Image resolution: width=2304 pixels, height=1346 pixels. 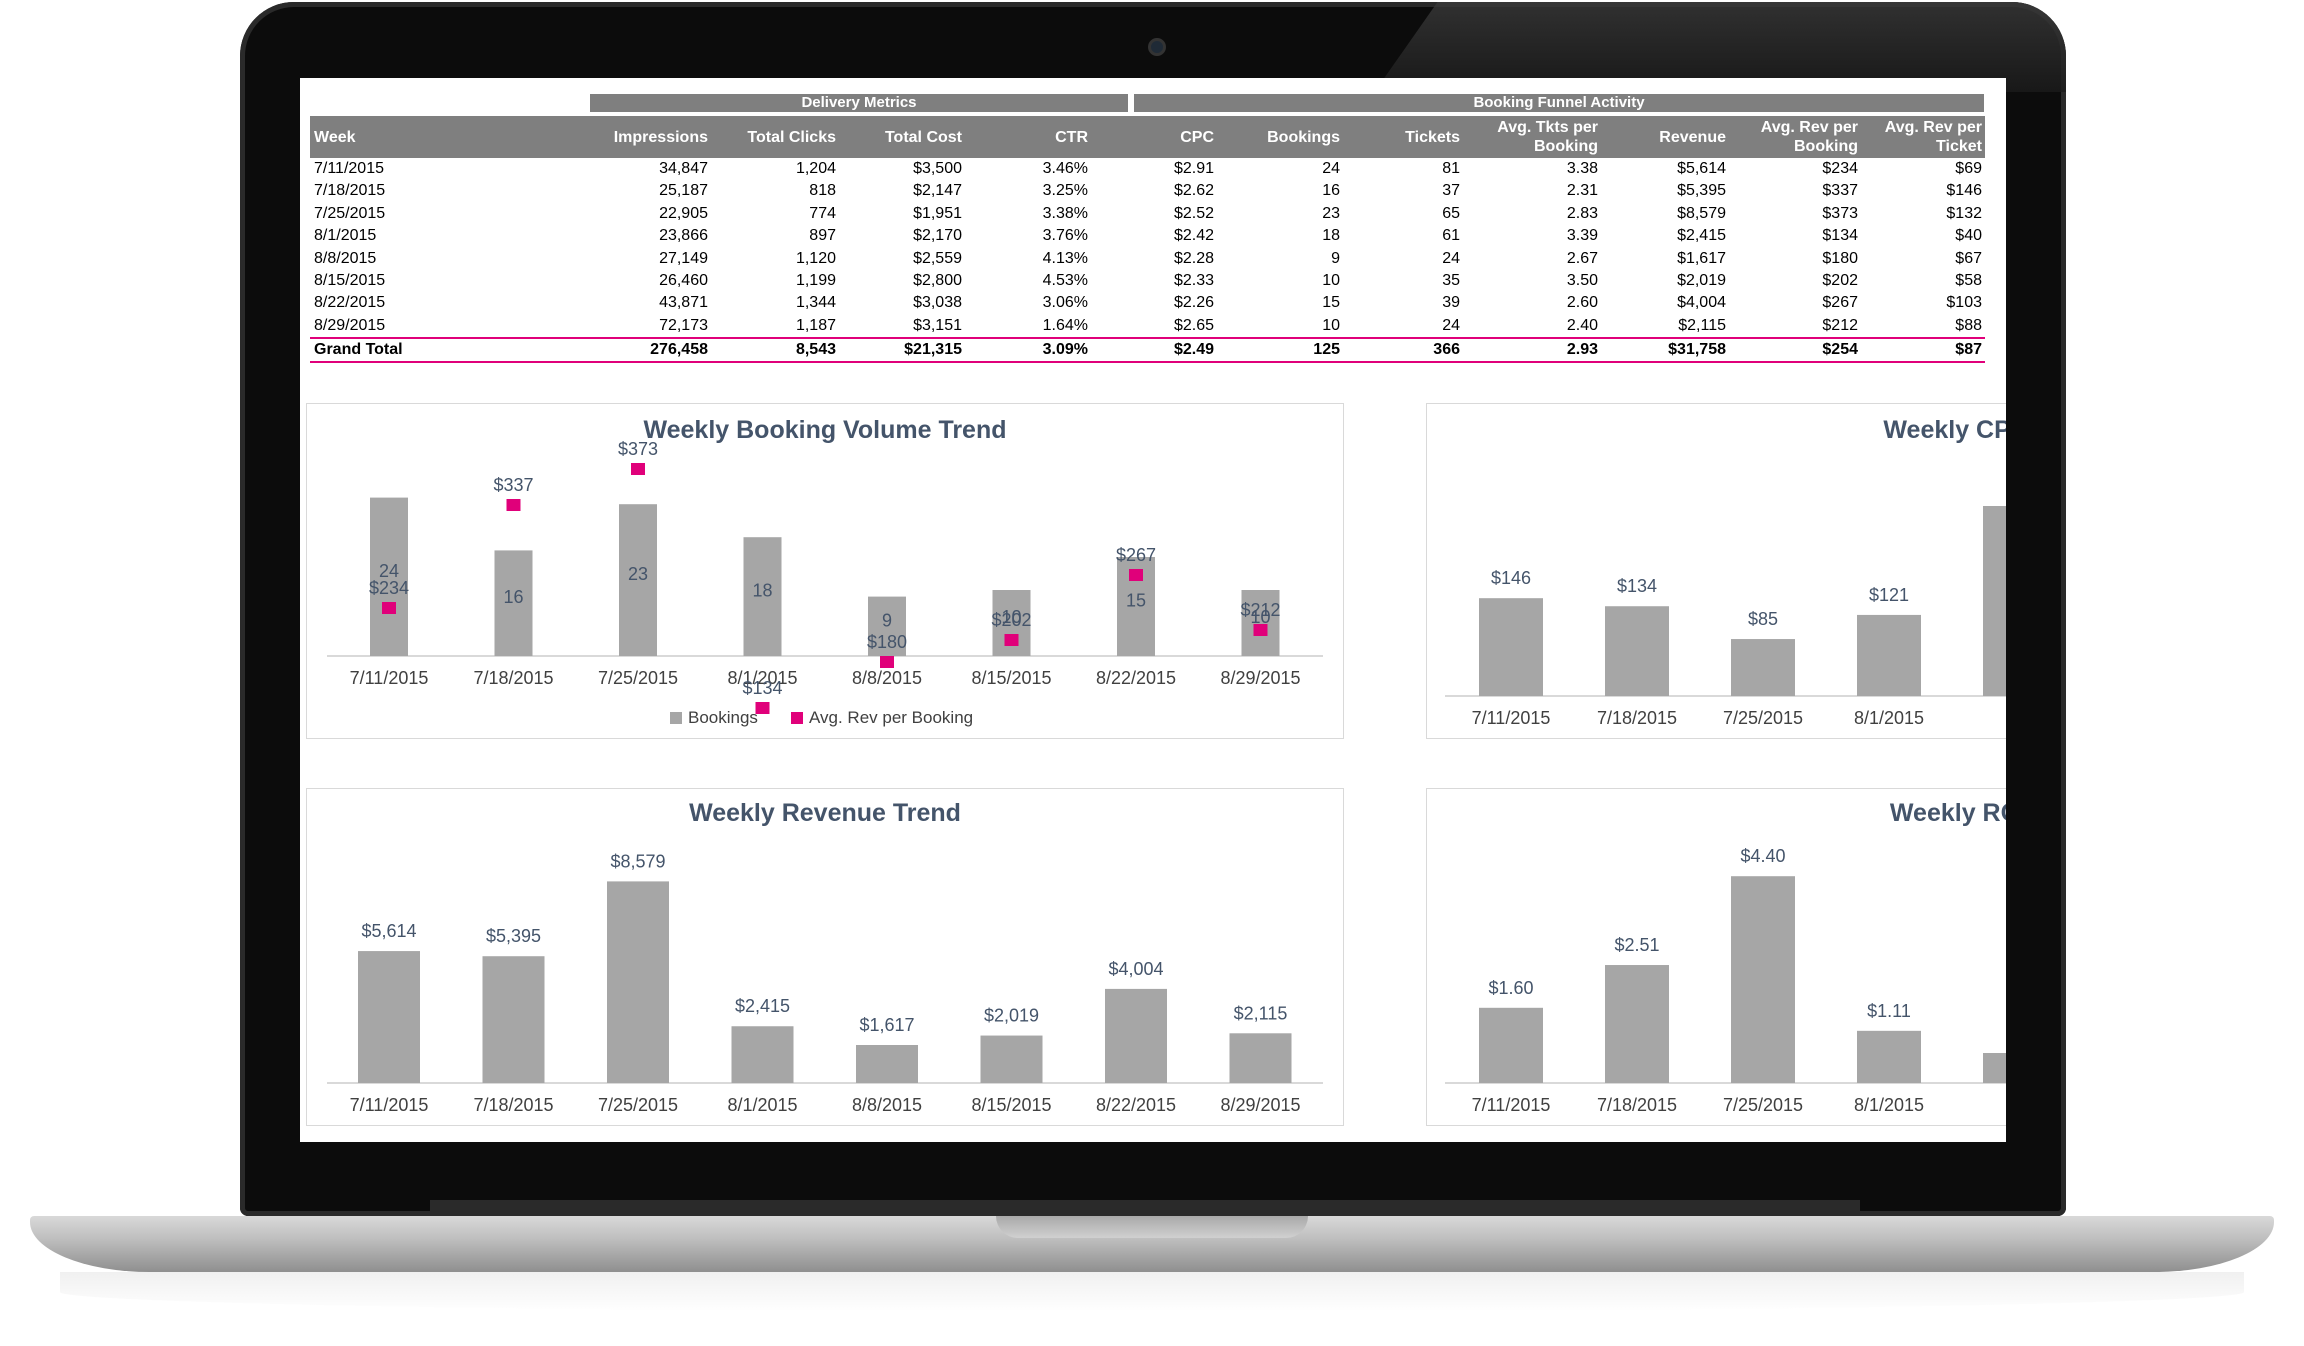 I want to click on cell-cost: $2,147, so click(x=937, y=191).